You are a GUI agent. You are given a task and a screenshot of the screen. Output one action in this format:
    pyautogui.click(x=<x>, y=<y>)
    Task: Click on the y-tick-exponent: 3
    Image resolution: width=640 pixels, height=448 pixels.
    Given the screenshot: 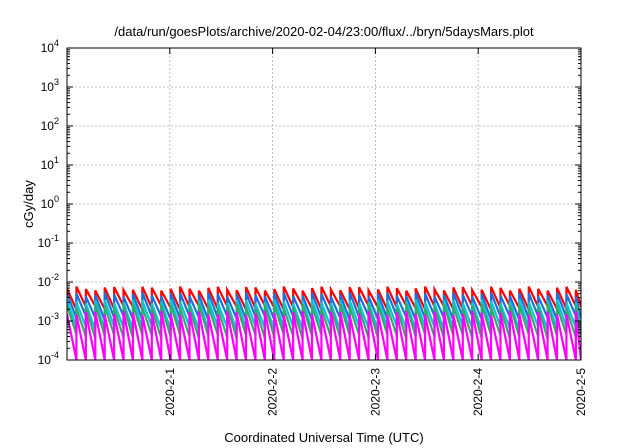 What is the action you would take?
    pyautogui.click(x=56, y=82)
    